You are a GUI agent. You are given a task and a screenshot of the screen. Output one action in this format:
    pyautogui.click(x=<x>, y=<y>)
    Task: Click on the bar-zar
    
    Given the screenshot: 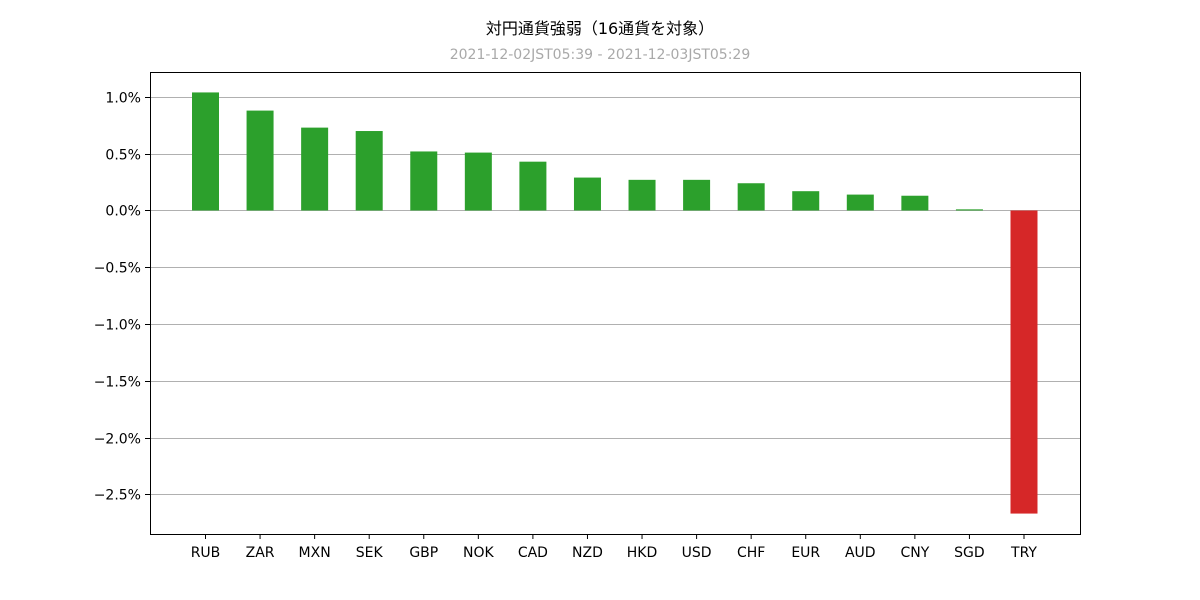 What is the action you would take?
    pyautogui.click(x=260, y=160)
    